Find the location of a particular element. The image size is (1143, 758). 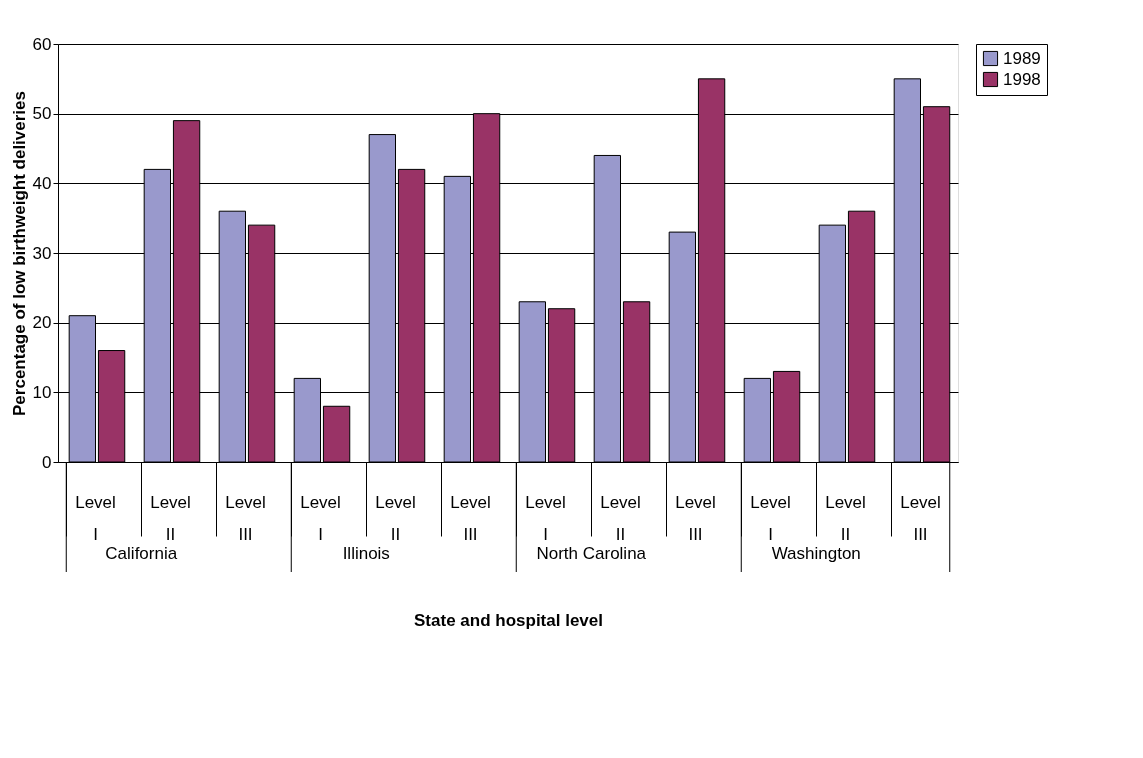

y-tick-label: 50 is located at coordinates (42, 114).